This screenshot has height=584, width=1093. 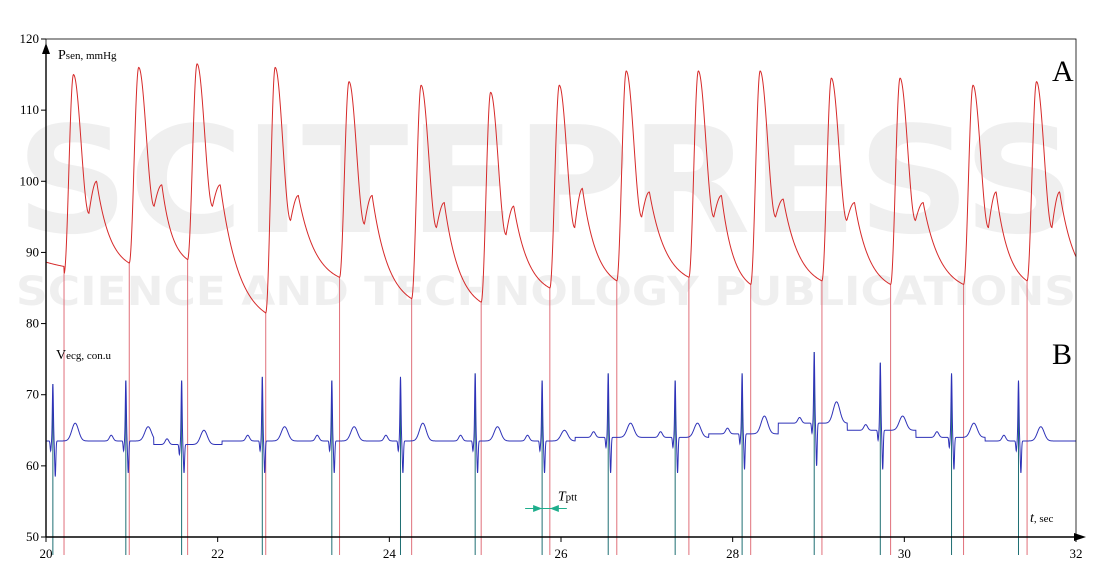 I want to click on panel-label-b: B, so click(x=1062, y=354).